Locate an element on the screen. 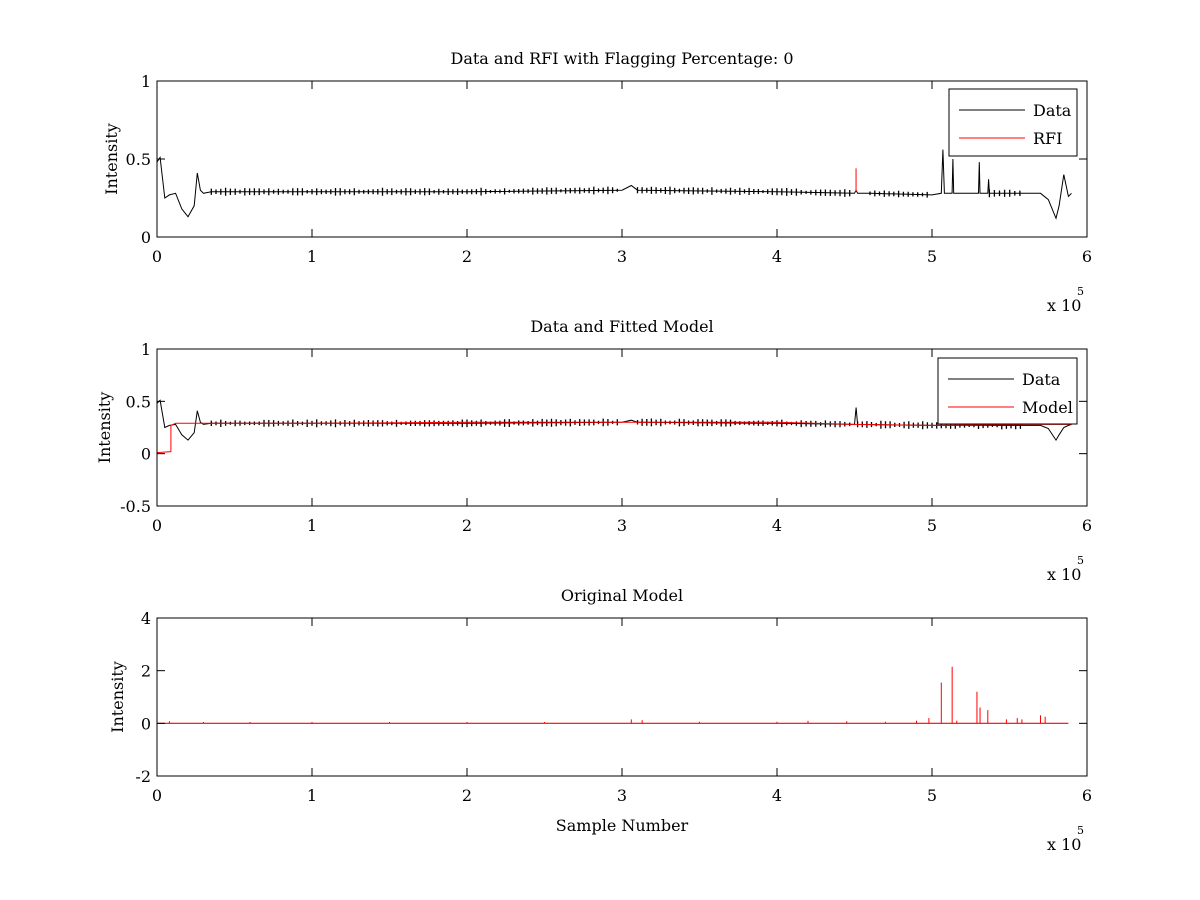  x-axis-label: Sample Number is located at coordinates (622, 825).